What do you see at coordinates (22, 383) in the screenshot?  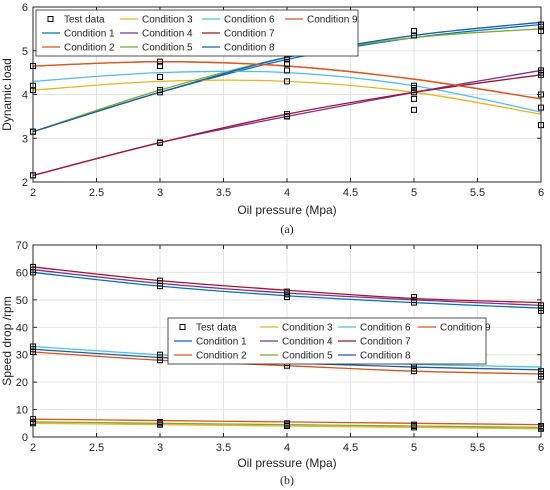 I see `y-tick-label: 20` at bounding box center [22, 383].